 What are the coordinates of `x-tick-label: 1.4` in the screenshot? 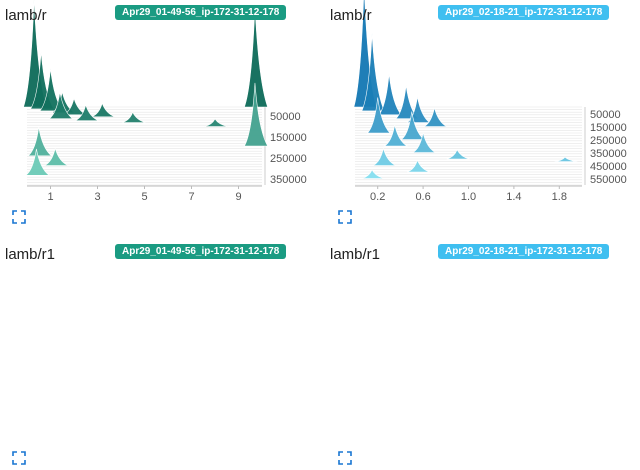 It's located at (513, 197).